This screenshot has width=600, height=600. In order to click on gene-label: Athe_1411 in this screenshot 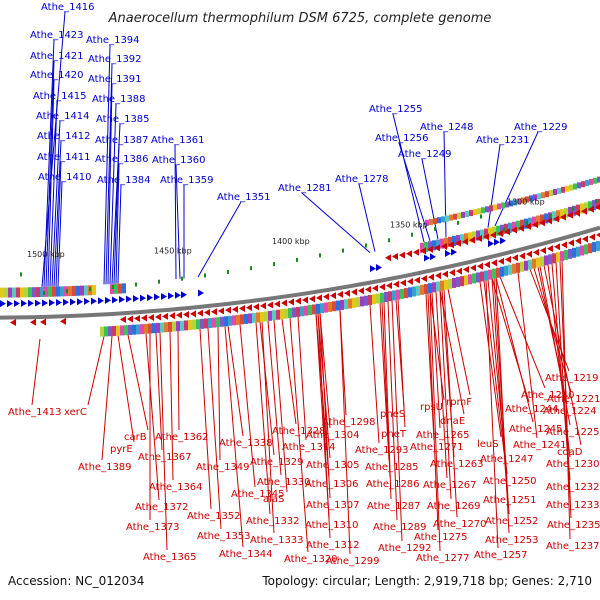, I will do `click(64, 157)`.